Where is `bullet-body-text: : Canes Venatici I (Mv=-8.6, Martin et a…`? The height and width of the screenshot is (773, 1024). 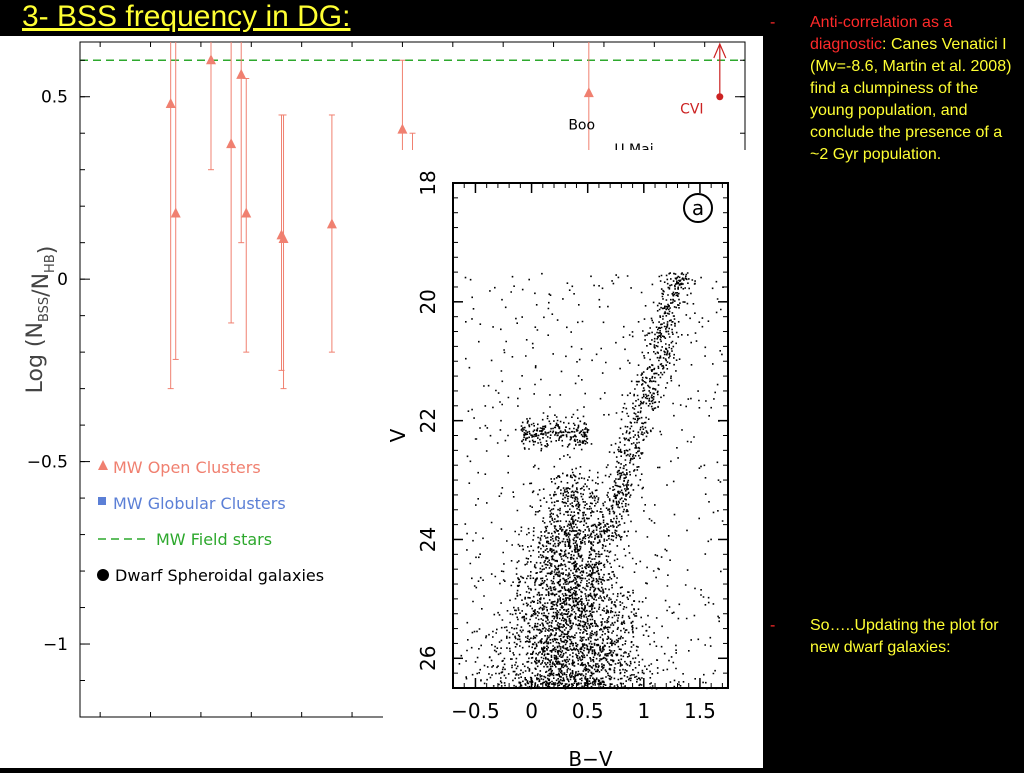
bullet-body-text: : Canes Venatici I (Mv=-8.6, Martin et a… is located at coordinates (911, 99).